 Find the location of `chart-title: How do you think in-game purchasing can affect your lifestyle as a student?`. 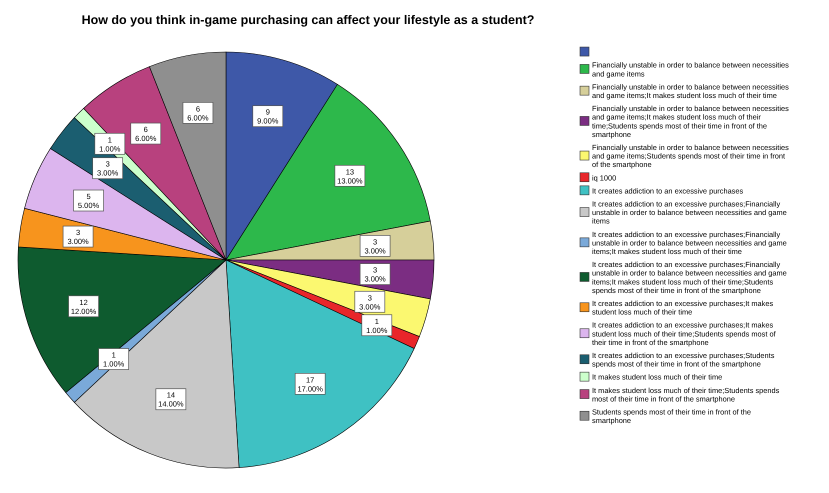

chart-title: How do you think in-game purchasing can affect your lifestyle as a student? is located at coordinates (308, 20).